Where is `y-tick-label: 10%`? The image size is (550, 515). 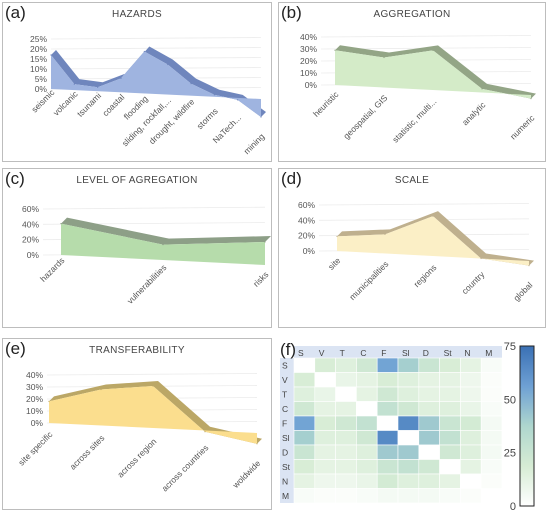 y-tick-label: 10% is located at coordinates (38, 69).